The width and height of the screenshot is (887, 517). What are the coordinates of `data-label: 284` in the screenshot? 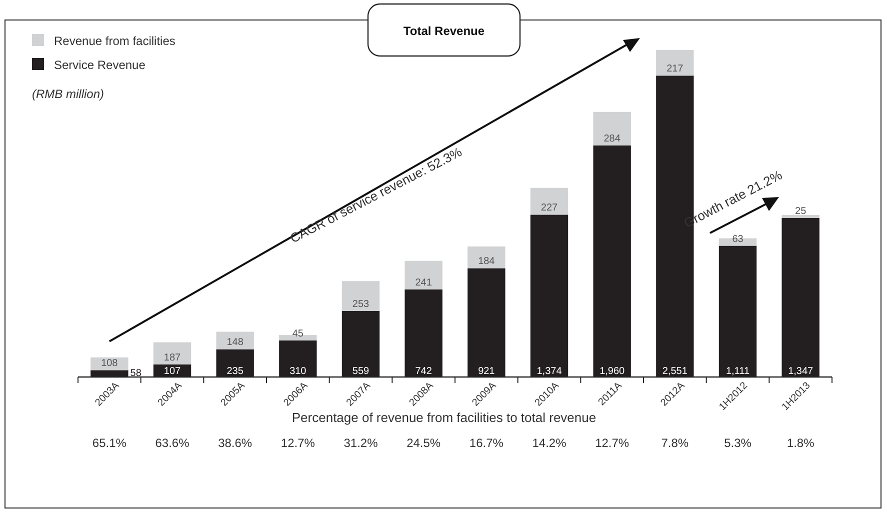 It's located at (612, 138).